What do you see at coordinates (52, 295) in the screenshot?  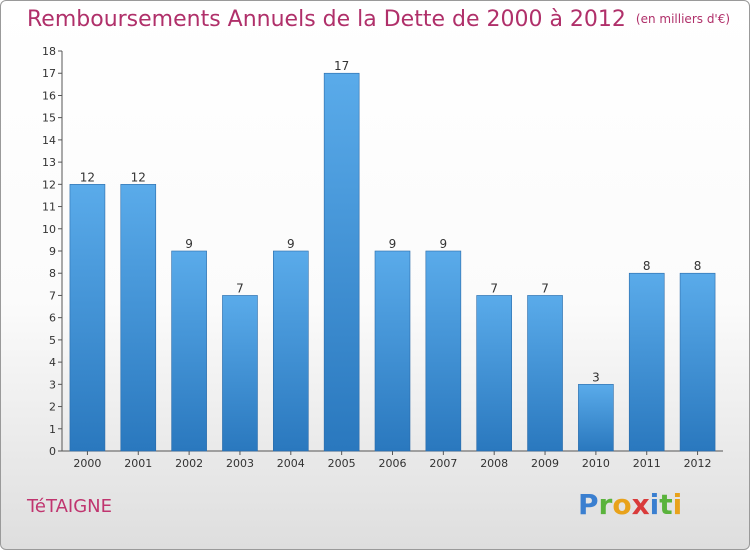 I see `y-tick-label: 7` at bounding box center [52, 295].